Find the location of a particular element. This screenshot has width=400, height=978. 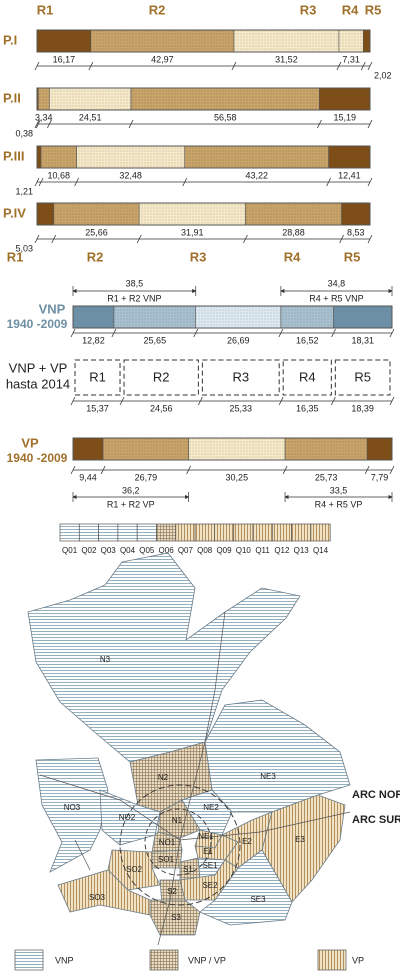

dimension-label: 26,79 is located at coordinates (146, 477).